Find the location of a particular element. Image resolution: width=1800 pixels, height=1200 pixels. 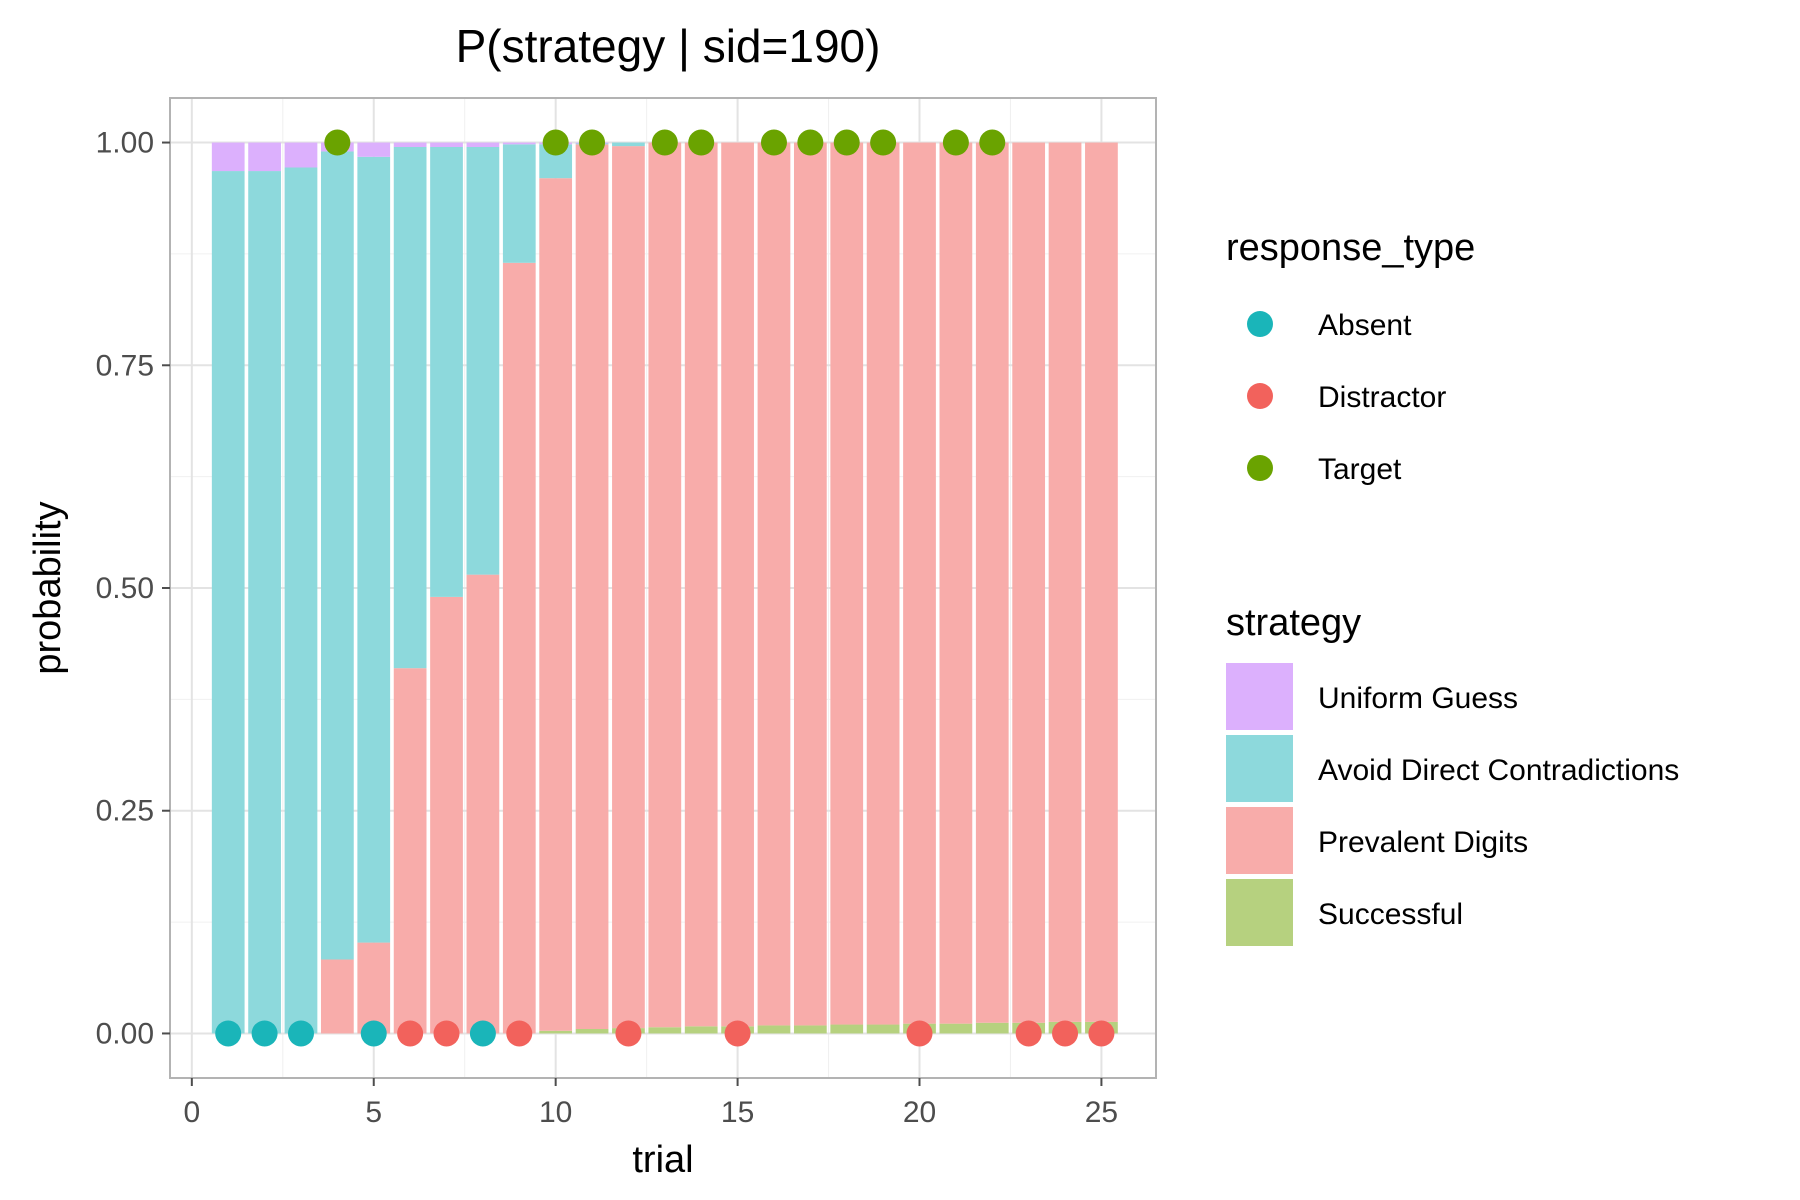

legend-strategy-label: Successful is located at coordinates (1390, 914).